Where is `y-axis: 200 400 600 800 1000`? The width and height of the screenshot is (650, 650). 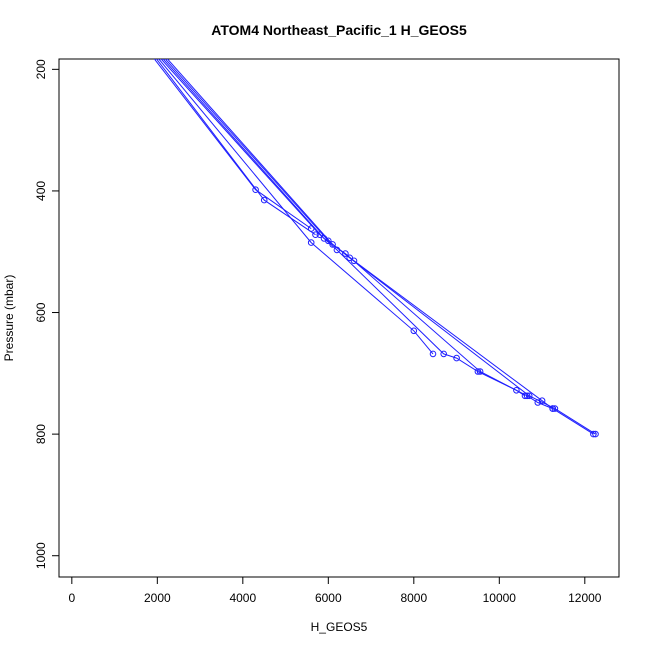 y-axis: 200 400 600 800 1000 is located at coordinates (47, 314).